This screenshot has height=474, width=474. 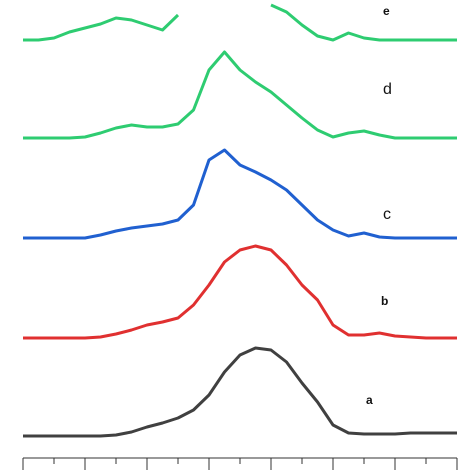 I want to click on series-label: d, so click(x=387, y=89).